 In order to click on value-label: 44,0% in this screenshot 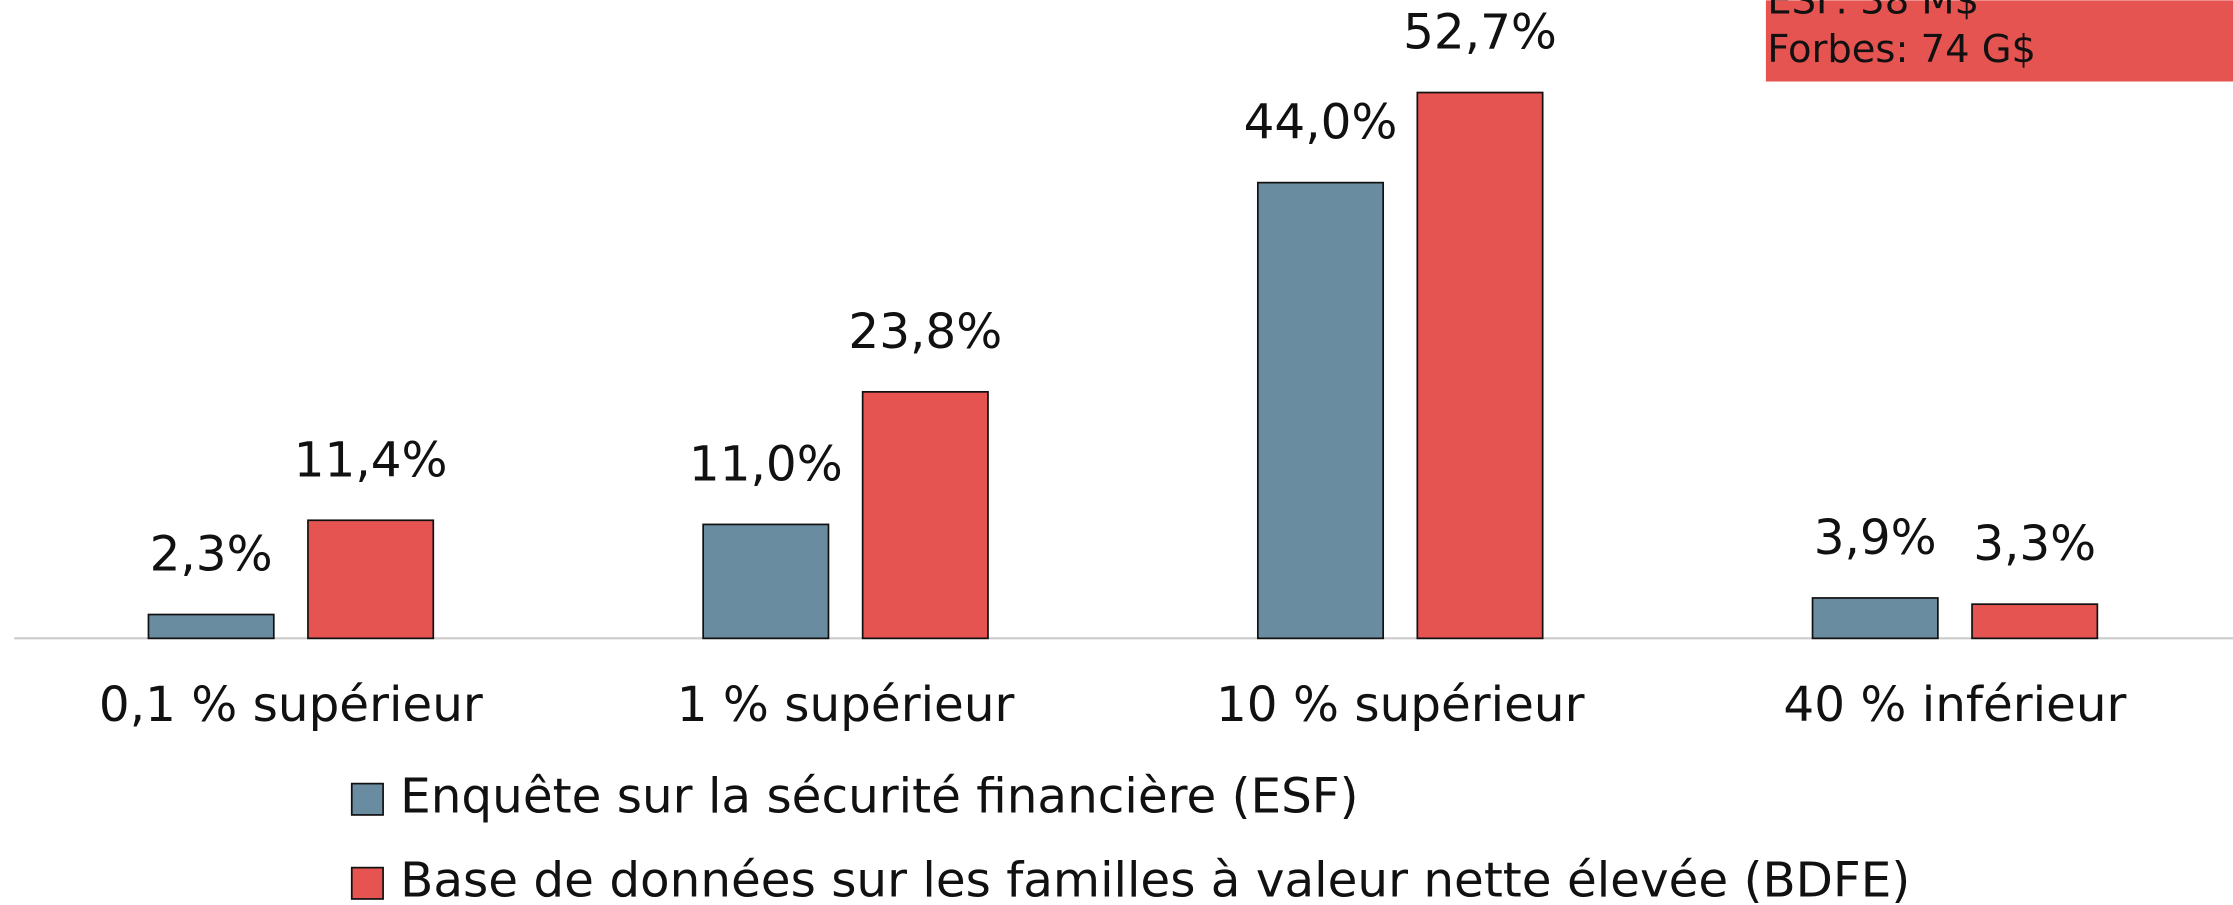, I will do `click(1321, 123)`.